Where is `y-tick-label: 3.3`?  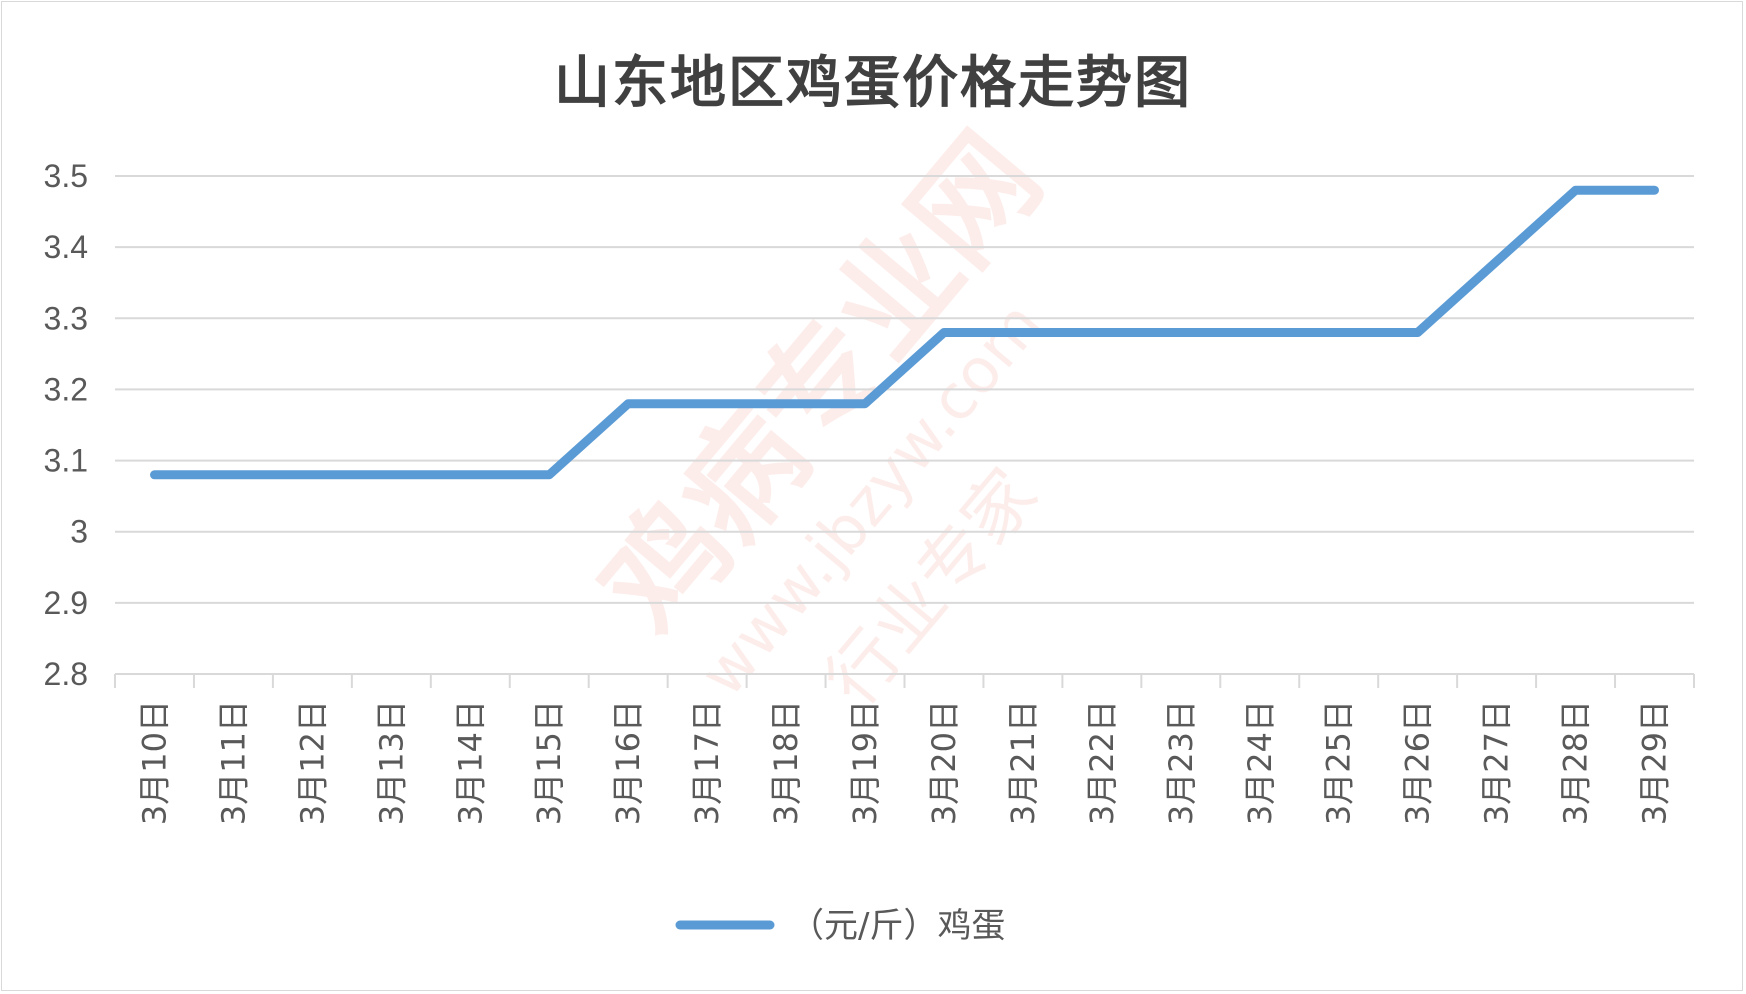 y-tick-label: 3.3 is located at coordinates (66, 318).